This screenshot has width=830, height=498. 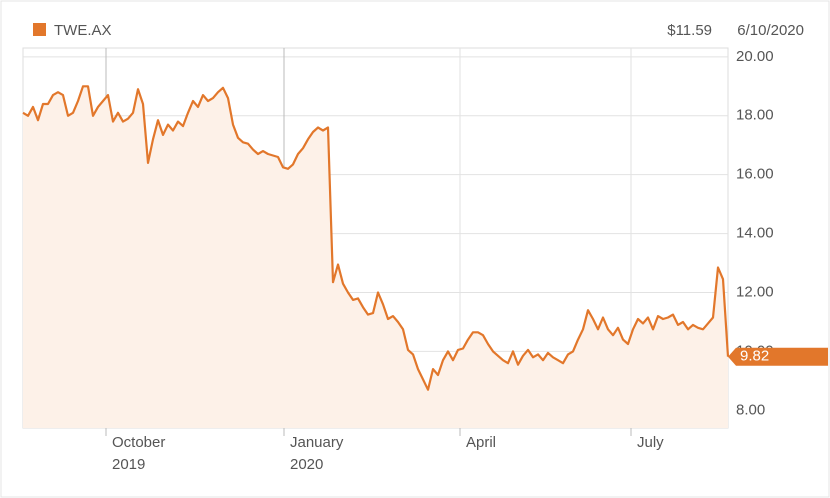 What do you see at coordinates (750, 409) in the screenshot?
I see `y-tick-label: 8.00` at bounding box center [750, 409].